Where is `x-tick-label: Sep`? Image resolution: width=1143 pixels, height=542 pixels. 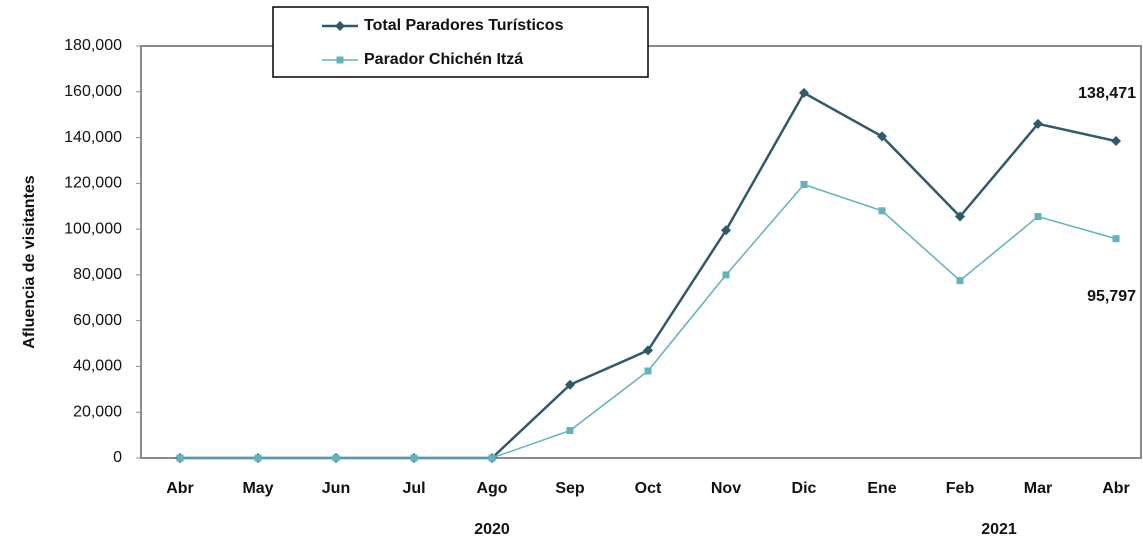
x-tick-label: Sep is located at coordinates (570, 488).